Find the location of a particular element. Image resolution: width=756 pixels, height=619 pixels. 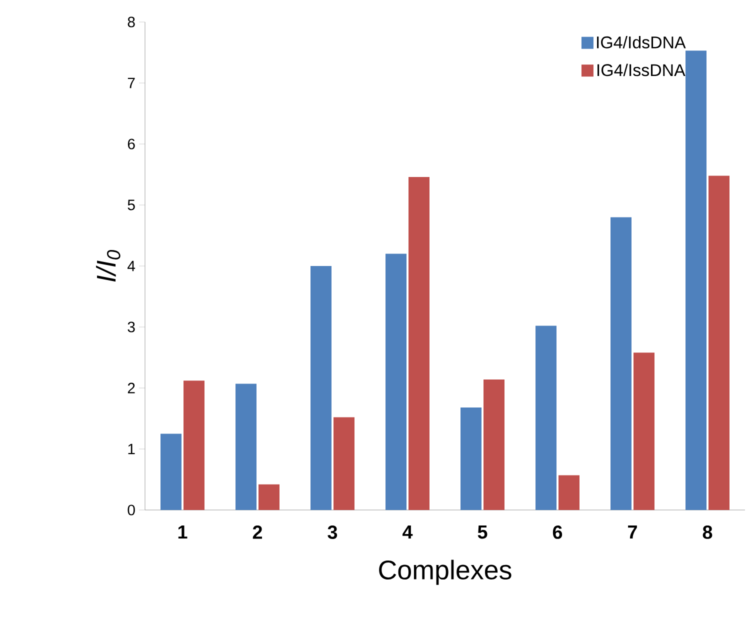

x-tick-label: 7 is located at coordinates (632, 532).